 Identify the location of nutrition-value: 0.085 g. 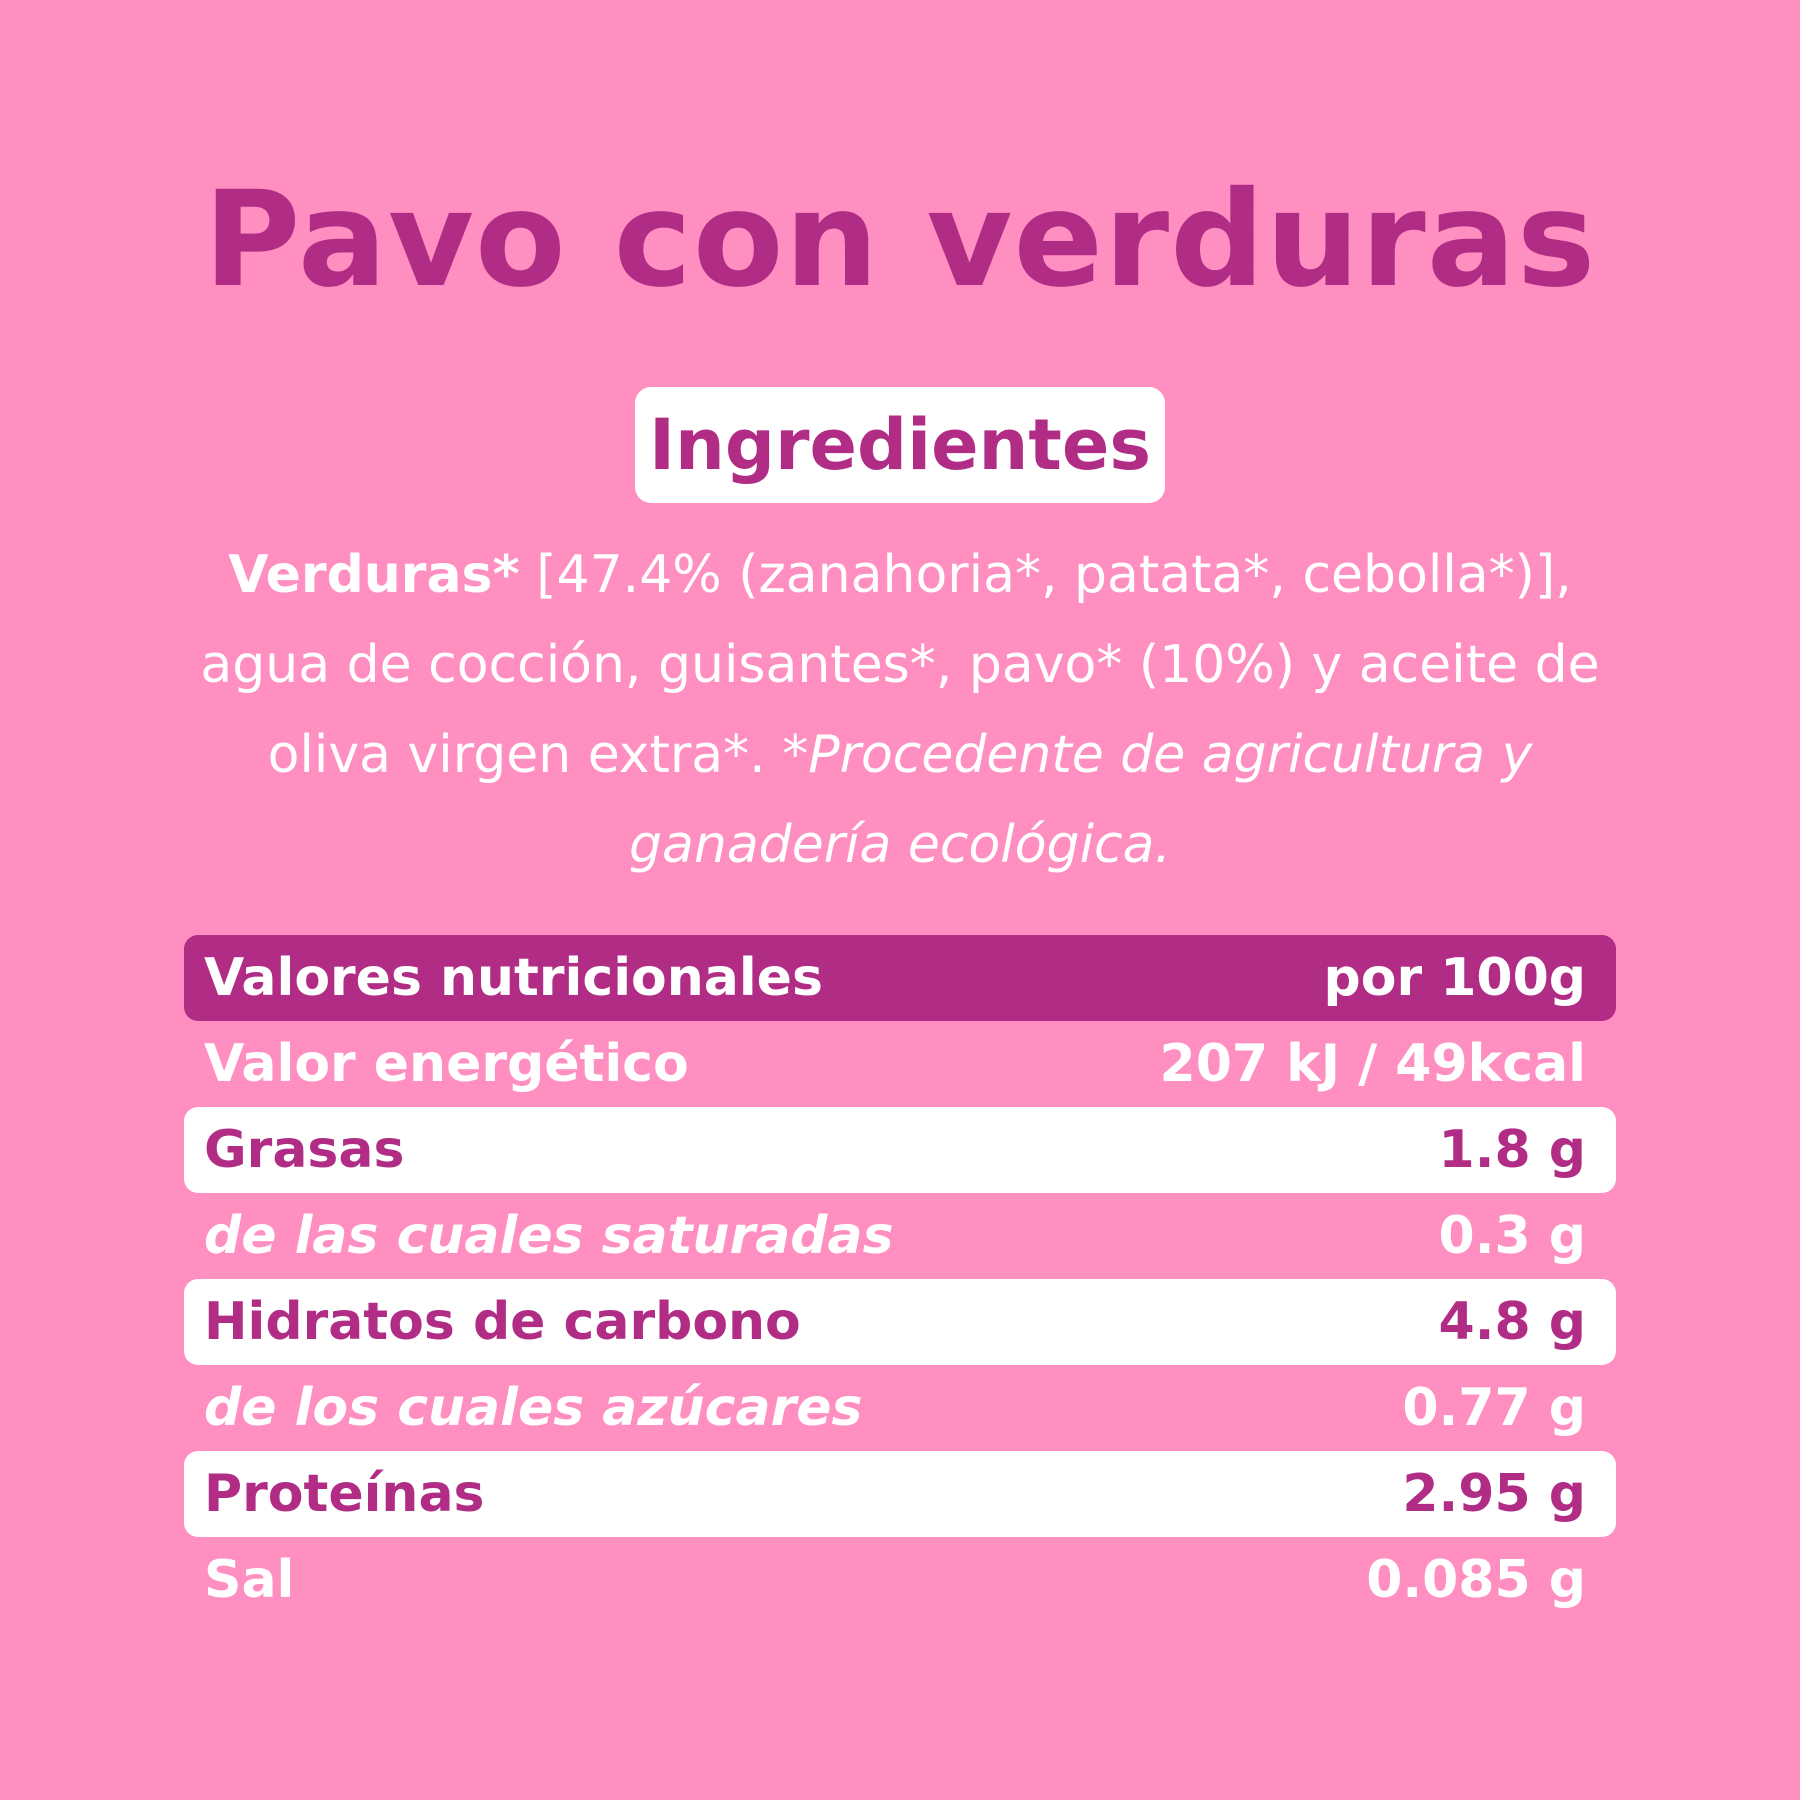
(1476, 1580).